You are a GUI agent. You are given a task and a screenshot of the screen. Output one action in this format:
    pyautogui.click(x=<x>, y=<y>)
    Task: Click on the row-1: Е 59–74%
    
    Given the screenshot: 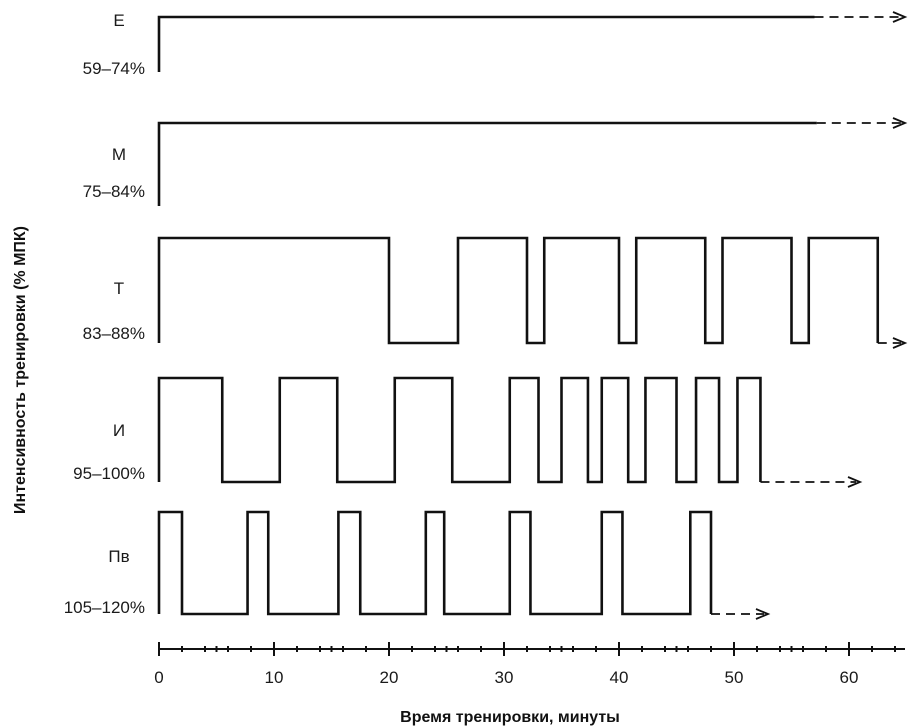 What is the action you would take?
    pyautogui.click(x=495, y=44)
    